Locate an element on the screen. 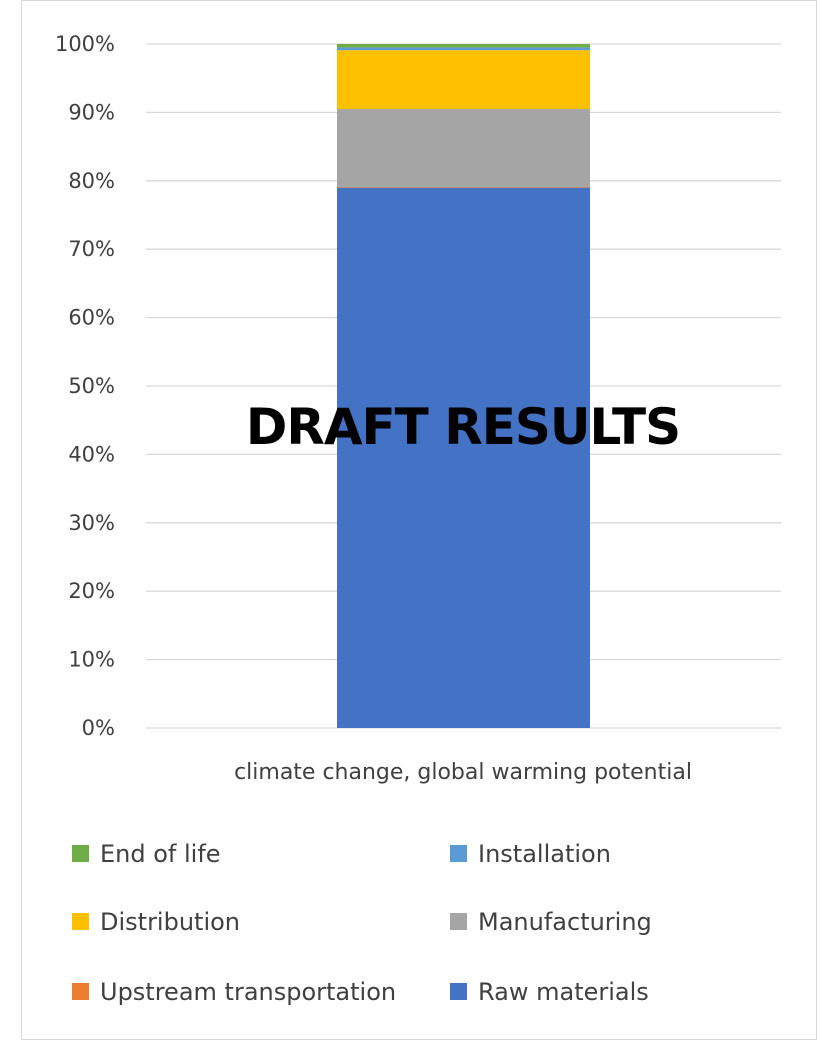  bar-segment-distribution is located at coordinates (463, 79).